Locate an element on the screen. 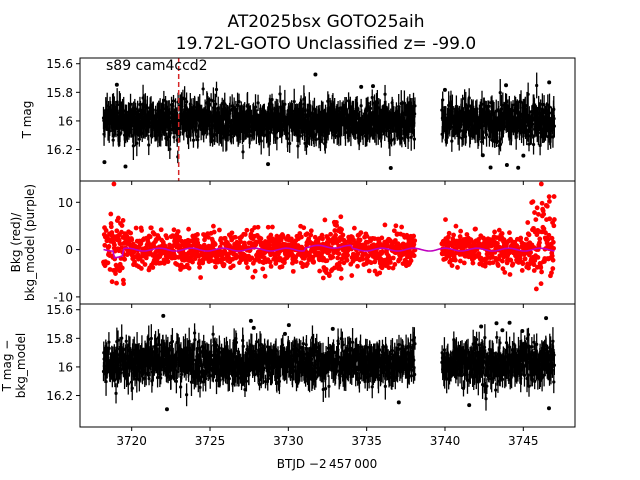  top-ylabel: T mag is located at coordinates (27, 120).